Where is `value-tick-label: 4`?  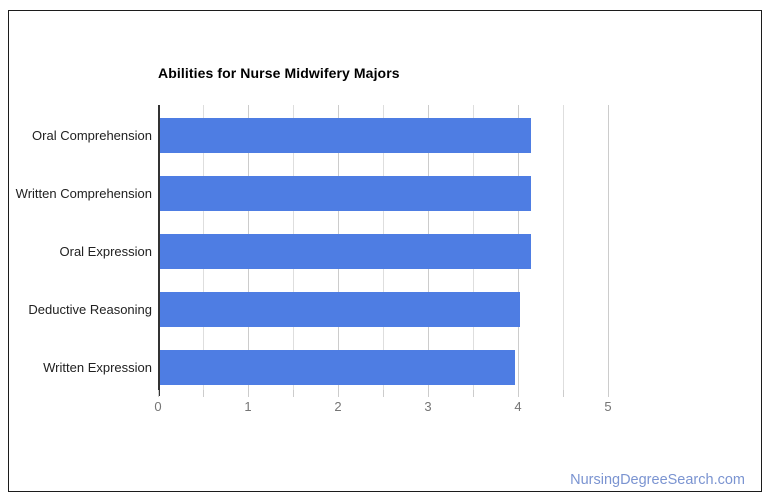 value-tick-label: 4 is located at coordinates (518, 406).